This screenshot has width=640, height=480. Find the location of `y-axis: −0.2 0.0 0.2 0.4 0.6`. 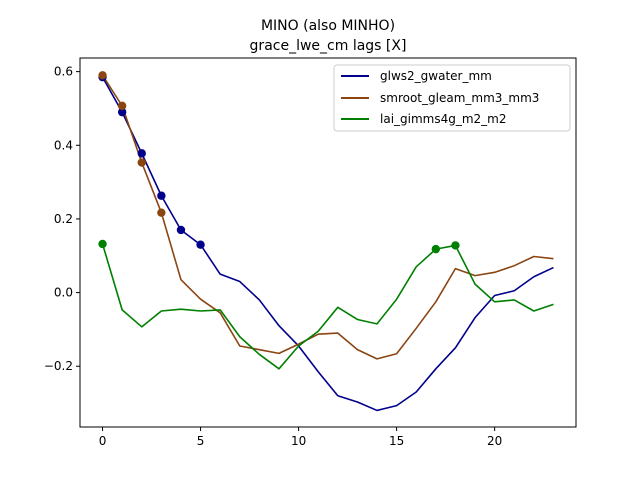

y-axis: −0.2 0.0 0.2 0.4 0.6 is located at coordinates (62, 219).